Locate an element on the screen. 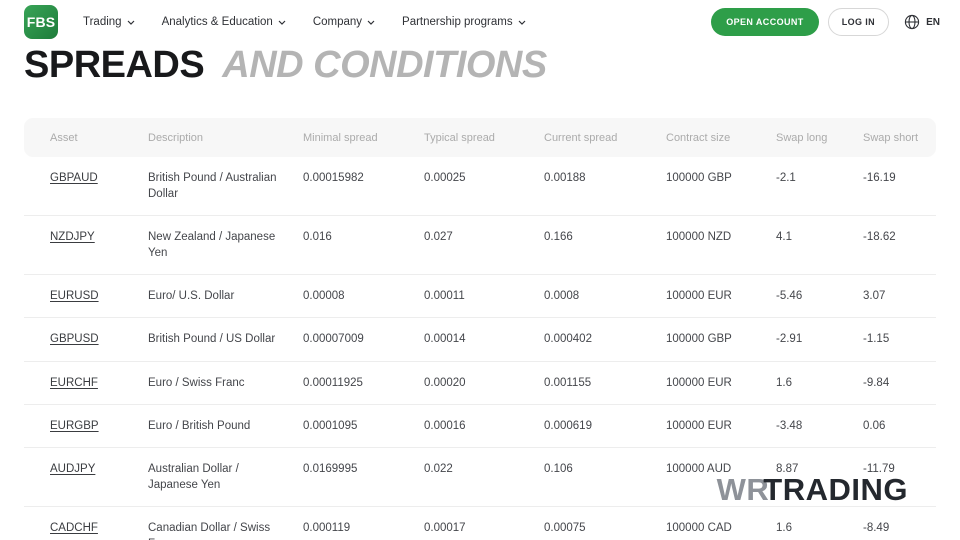 The width and height of the screenshot is (960, 540). open-account-button: OPEN ACCOUNT is located at coordinates (765, 22).